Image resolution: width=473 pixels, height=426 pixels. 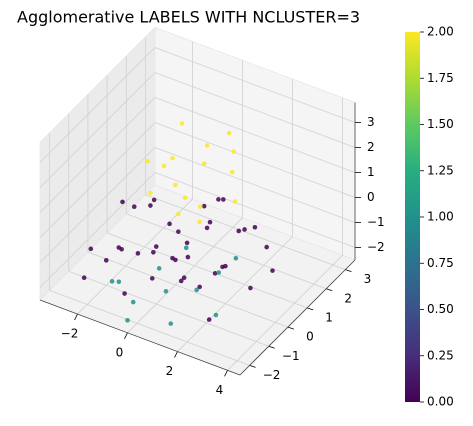 What do you see at coordinates (440, 355) in the screenshot?
I see `colorbar-tick-label: 0.25` at bounding box center [440, 355].